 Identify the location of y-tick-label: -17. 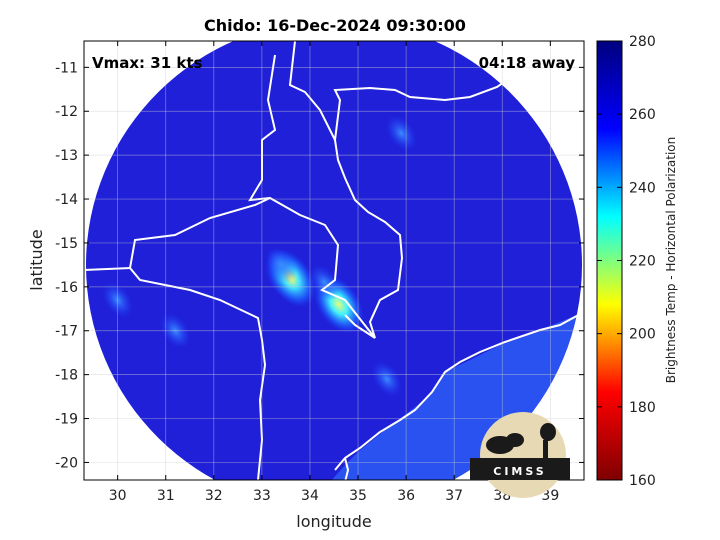
(66, 332).